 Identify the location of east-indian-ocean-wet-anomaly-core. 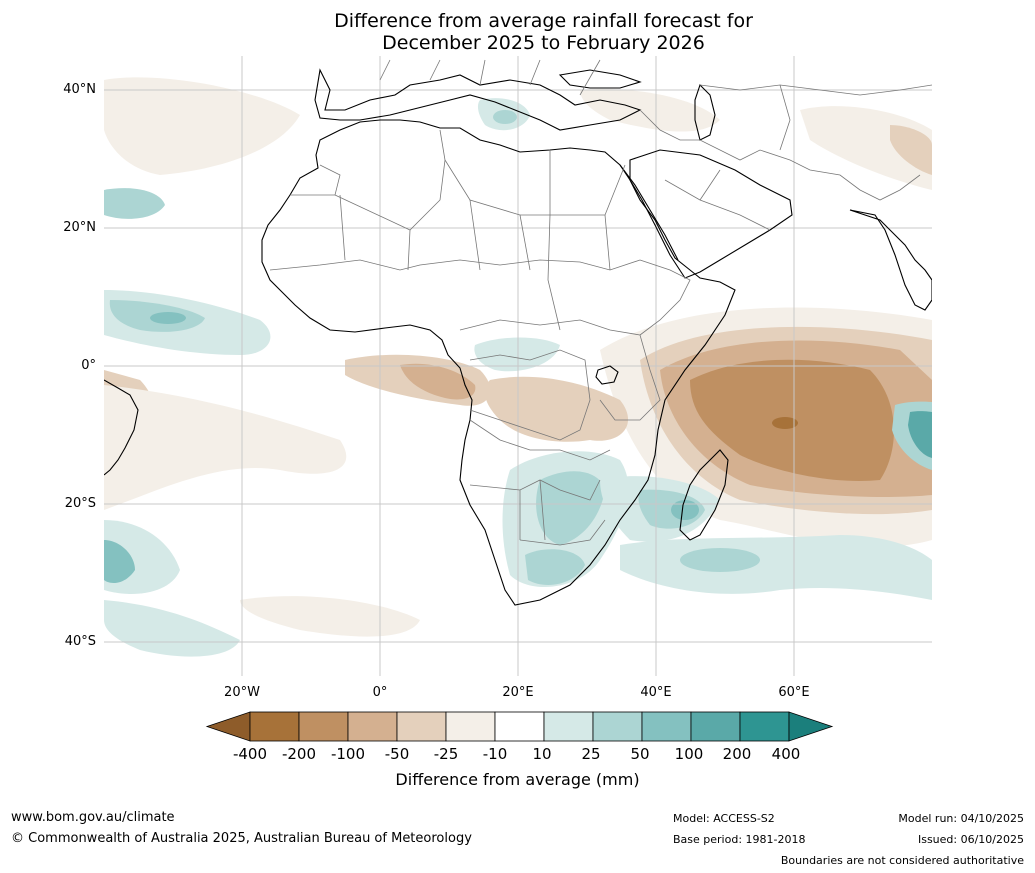
(920, 434).